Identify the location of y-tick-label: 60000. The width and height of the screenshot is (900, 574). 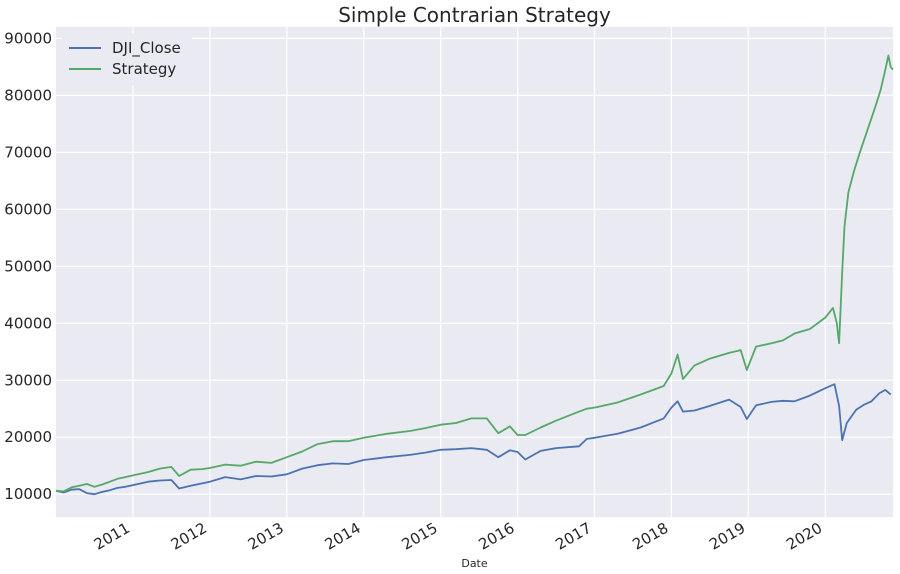
(28, 209).